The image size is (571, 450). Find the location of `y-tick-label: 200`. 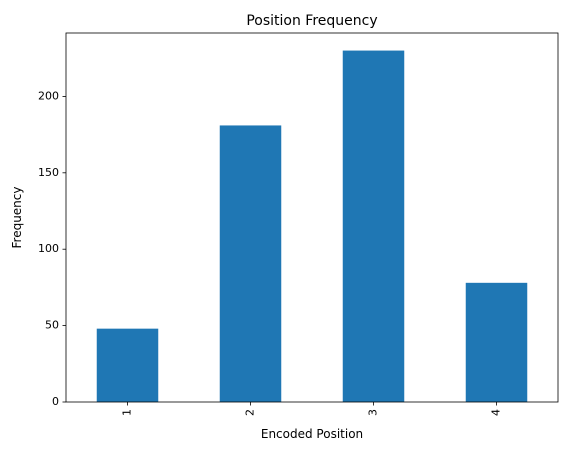

y-tick-label: 200 is located at coordinates (48, 95).